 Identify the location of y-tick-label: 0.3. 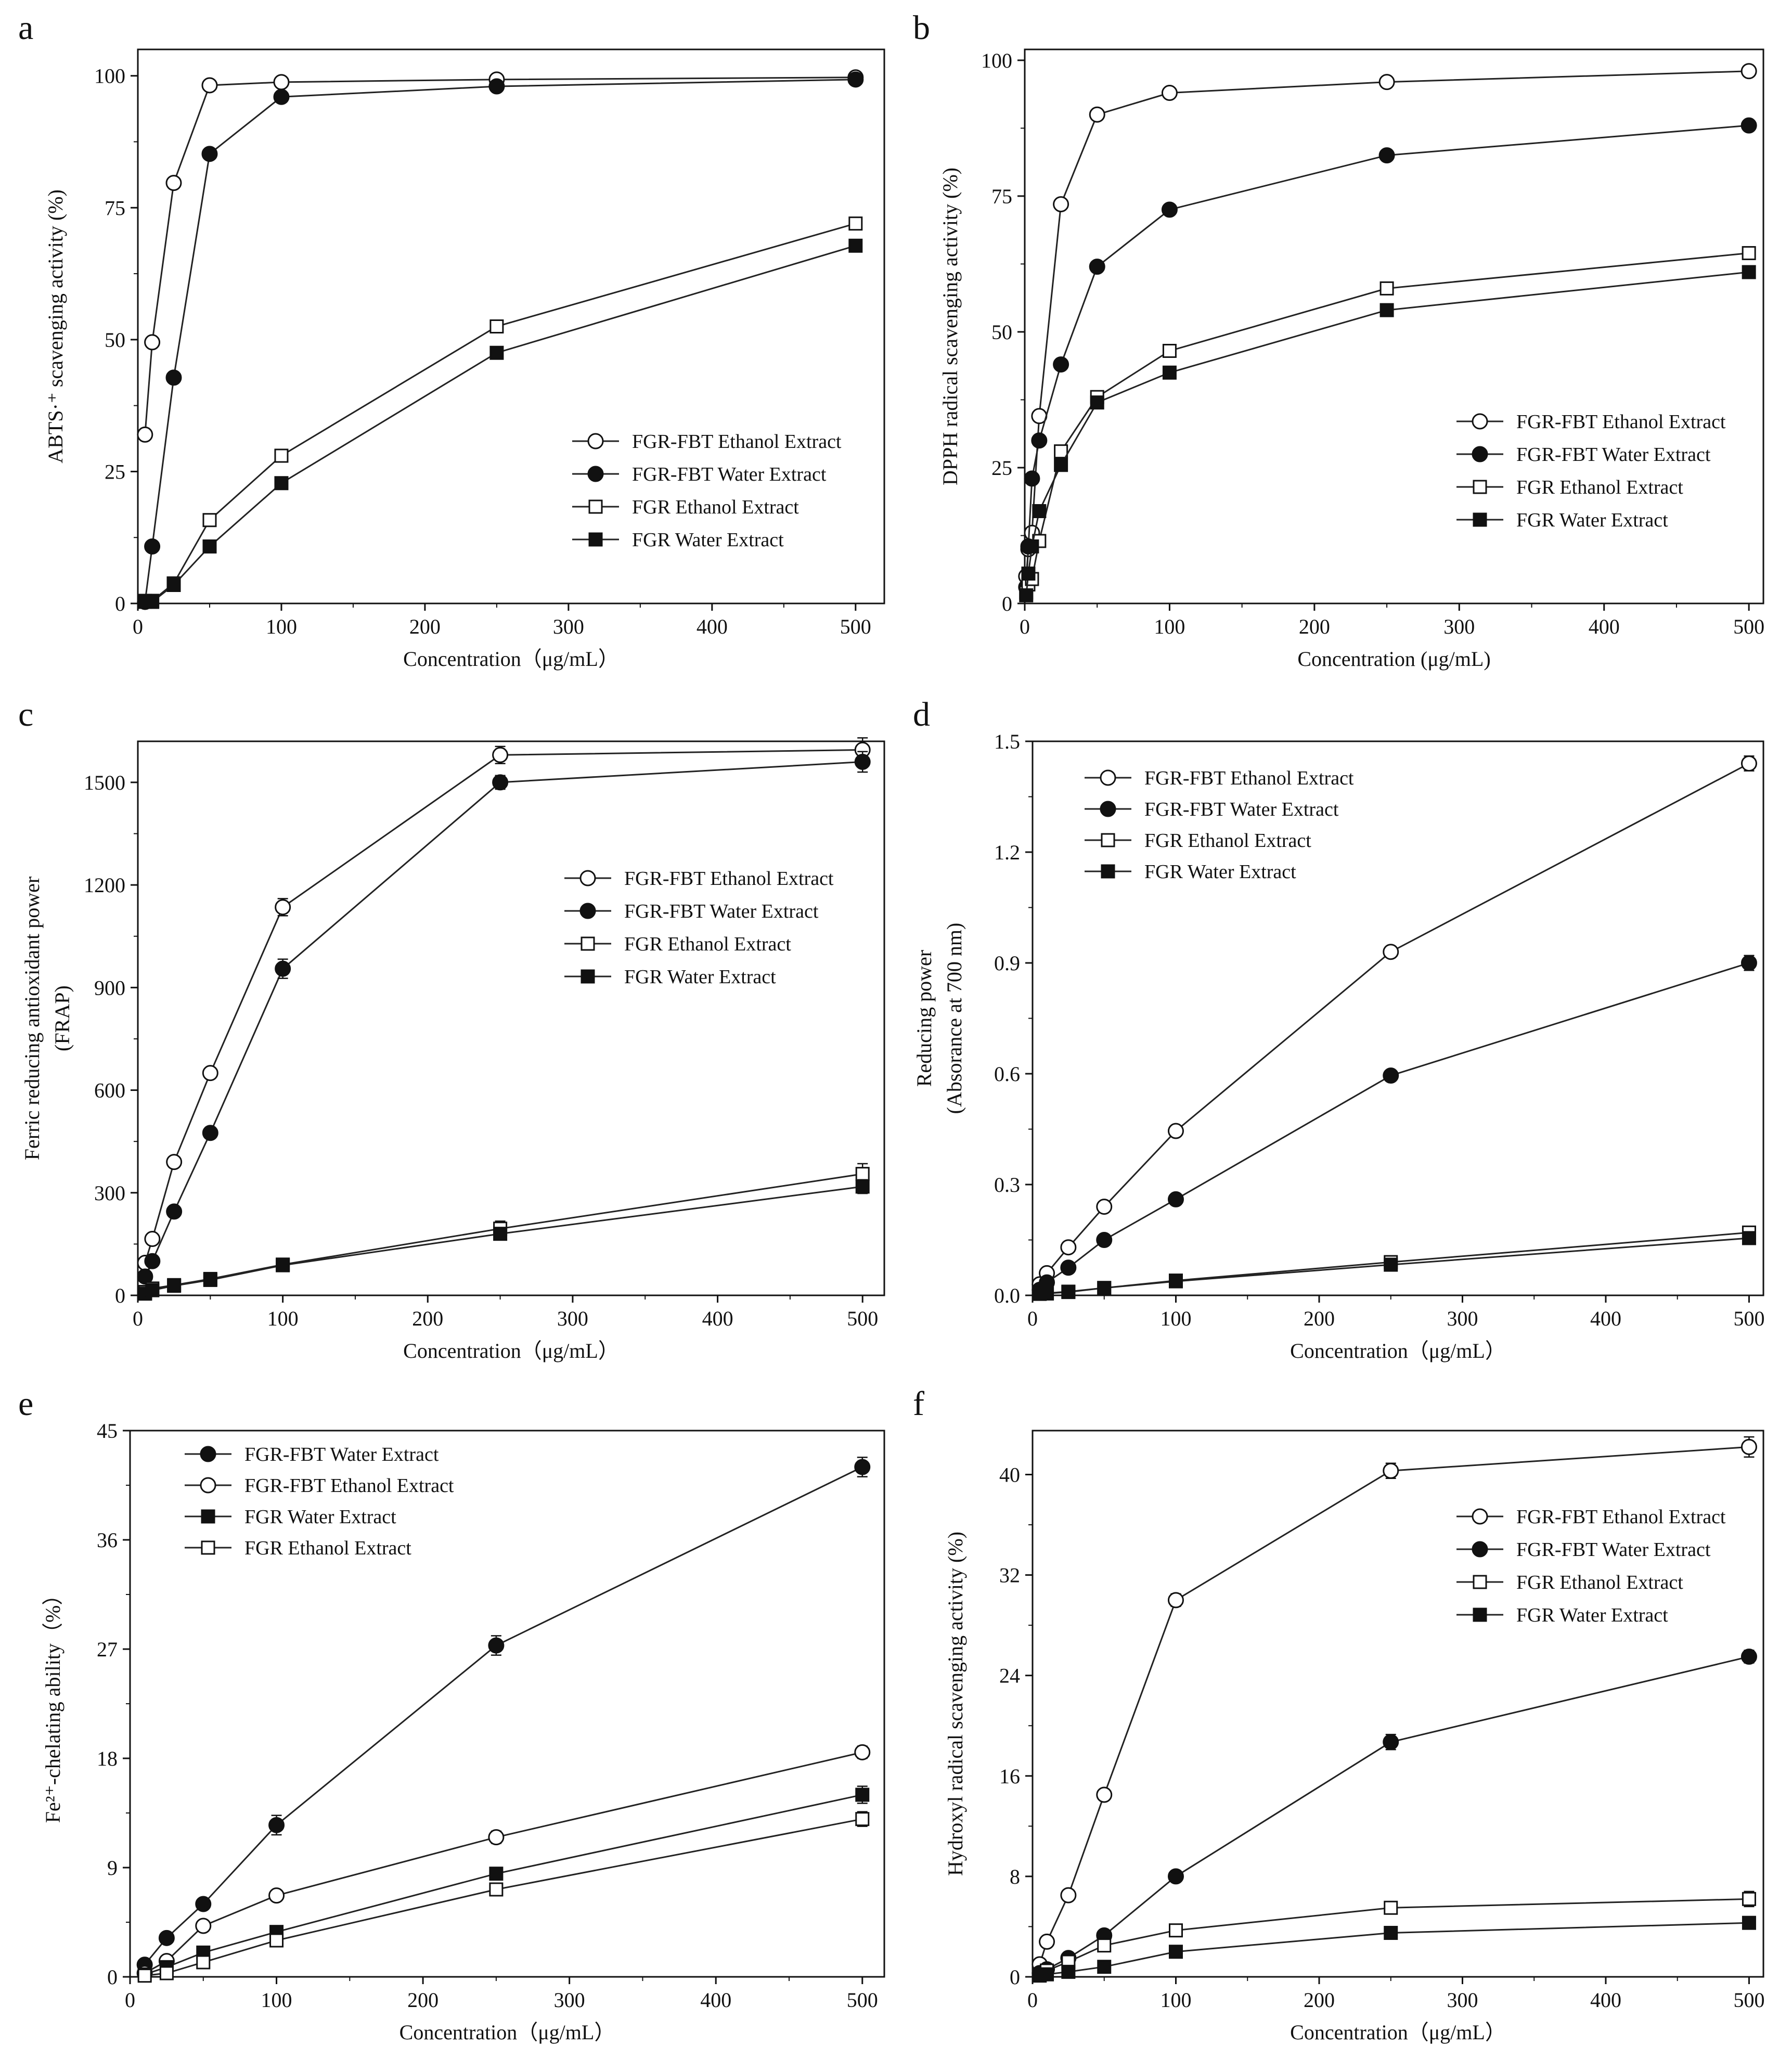
(1007, 1185).